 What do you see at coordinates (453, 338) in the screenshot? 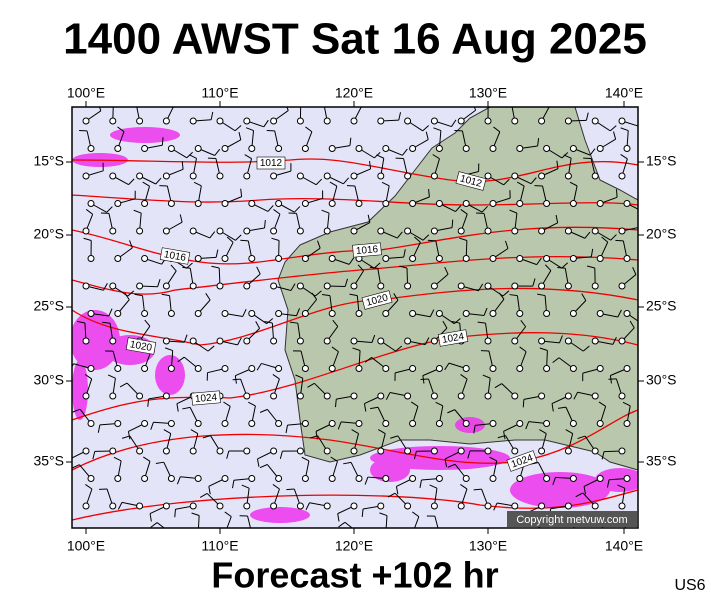
I see `isobar-label-text: 1024` at bounding box center [453, 338].